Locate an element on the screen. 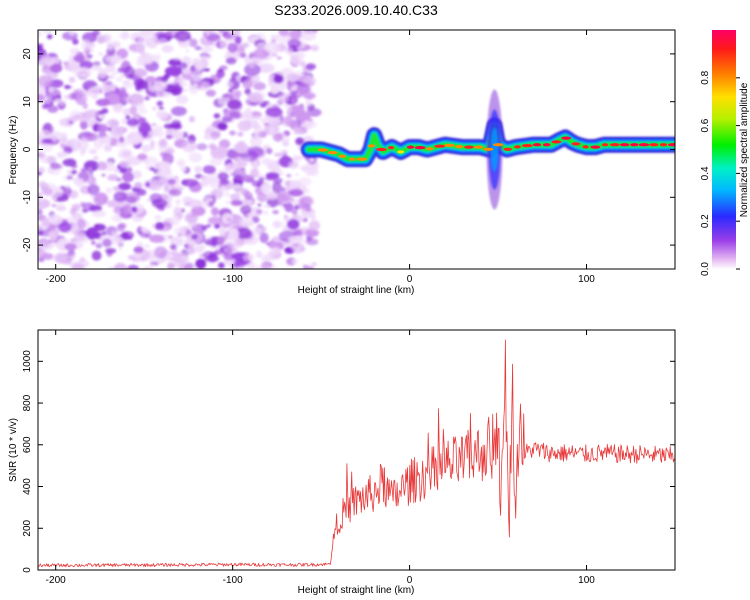  colorbar-label: Normalized spectral amplitude is located at coordinates (744, 149).